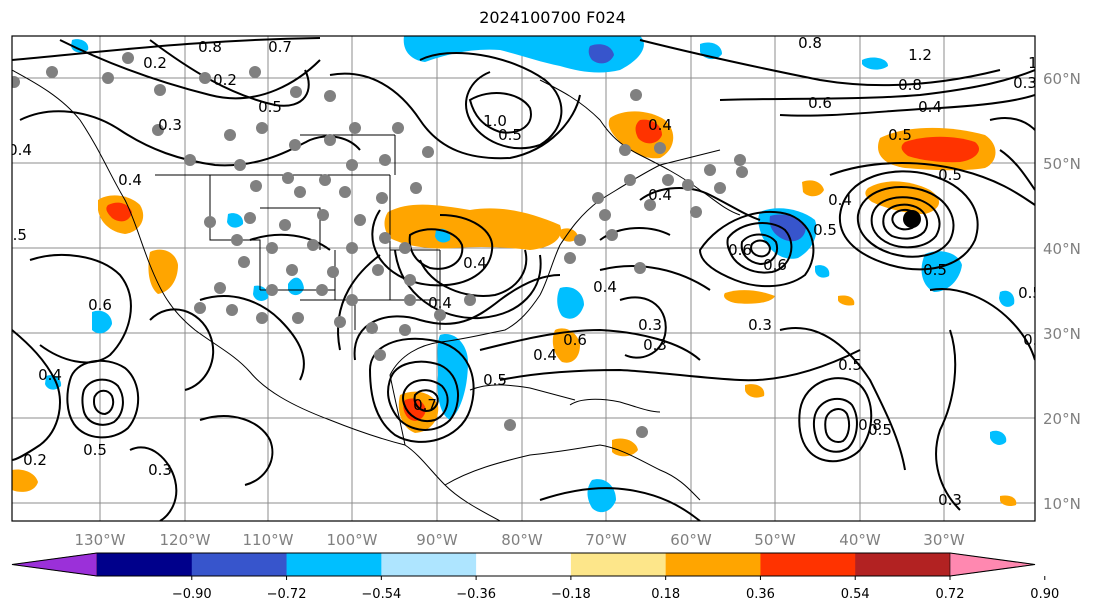 Image resolution: width=1105 pixels, height=615 pixels. Describe the element at coordinates (352, 540) in the screenshot. I see `longitude-tick-label: 100°W` at that location.